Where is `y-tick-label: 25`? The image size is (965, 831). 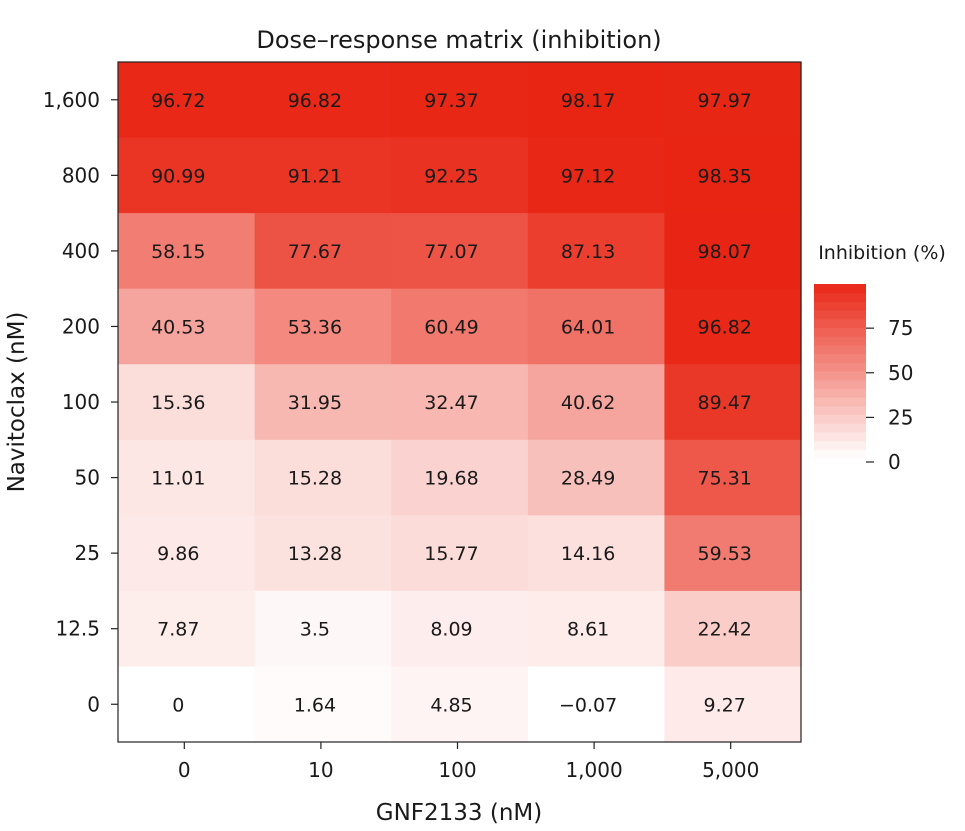 y-tick-label: 25 is located at coordinates (87, 553).